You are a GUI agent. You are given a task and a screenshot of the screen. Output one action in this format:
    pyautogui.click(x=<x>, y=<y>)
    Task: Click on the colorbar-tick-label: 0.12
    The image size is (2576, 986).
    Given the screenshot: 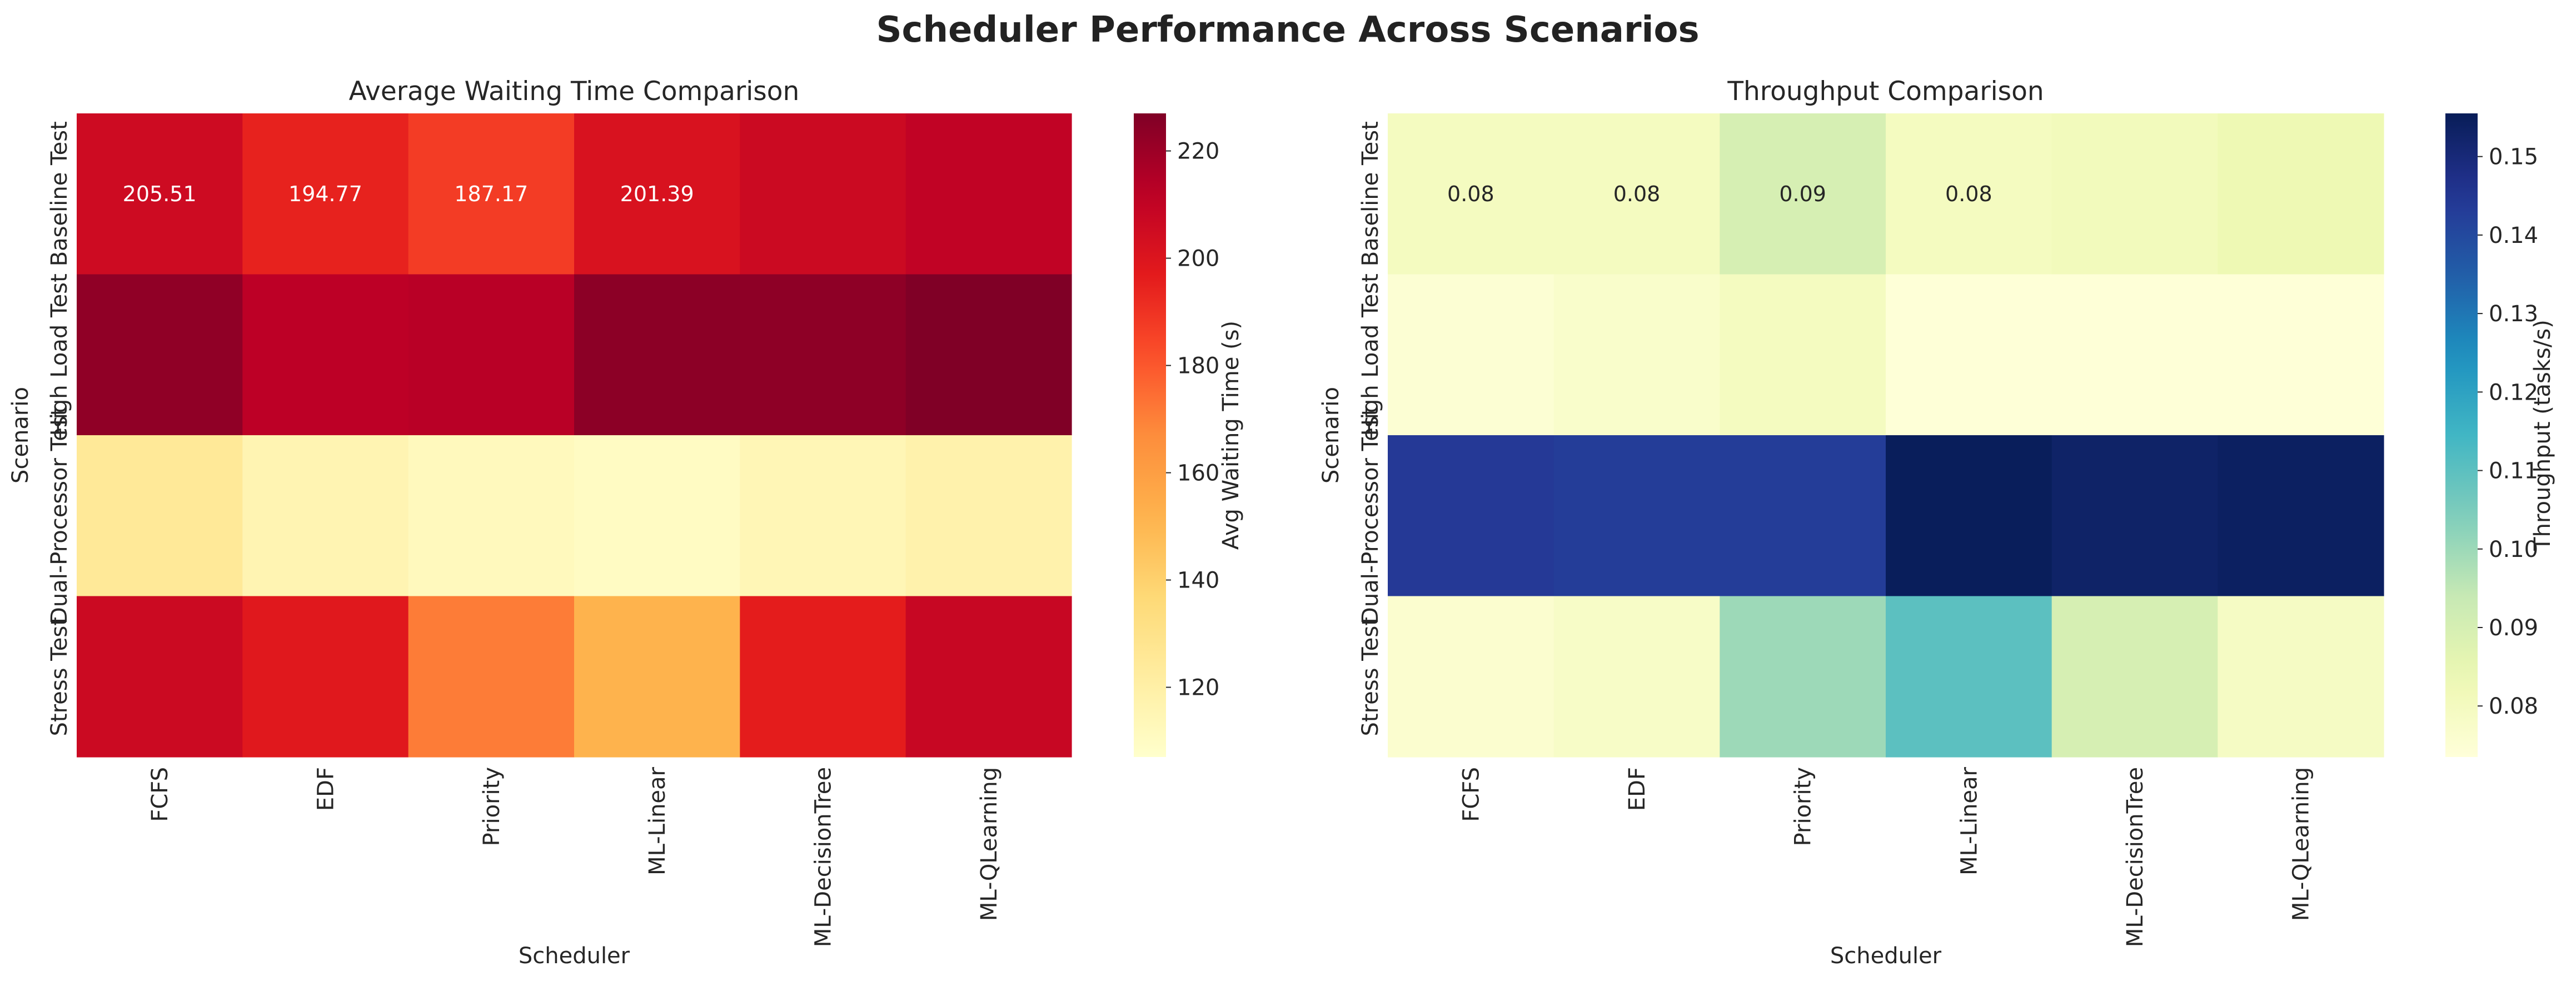 What is the action you would take?
    pyautogui.click(x=2513, y=392)
    